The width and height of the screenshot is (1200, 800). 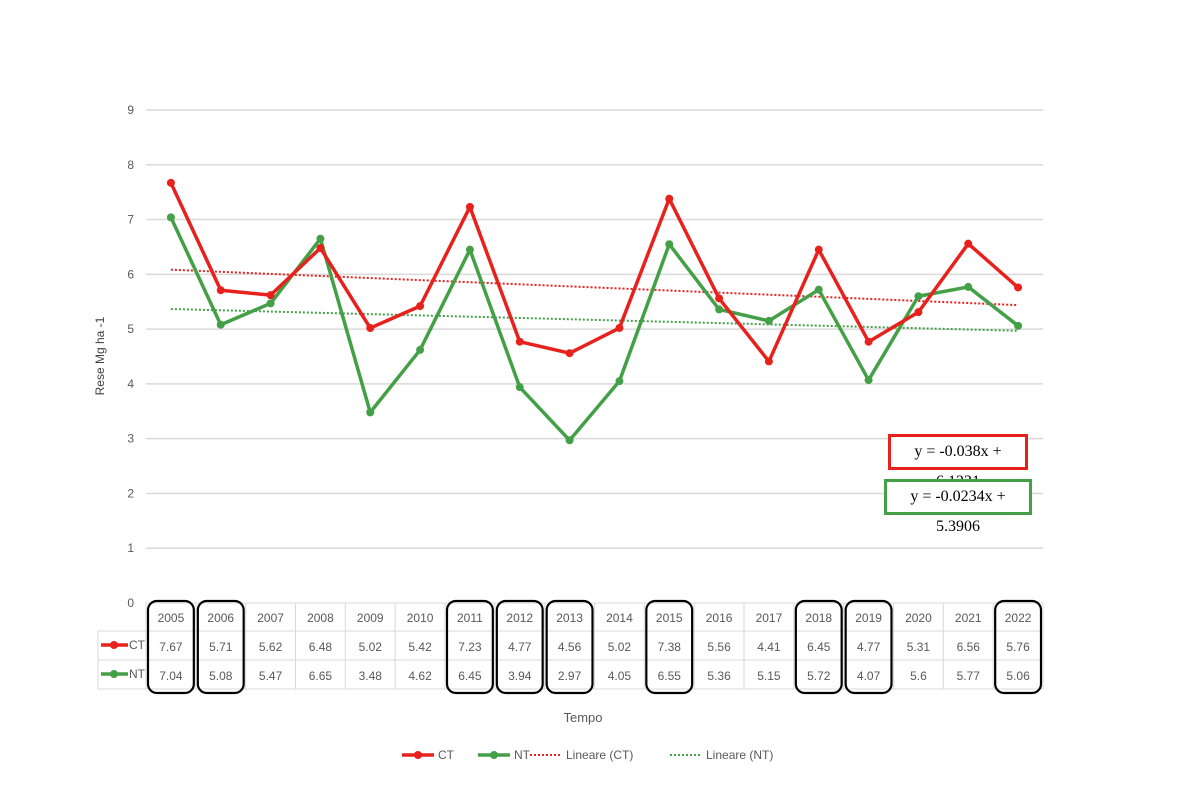 I want to click on table-value-cell-nt: 5.6, so click(x=918, y=676).